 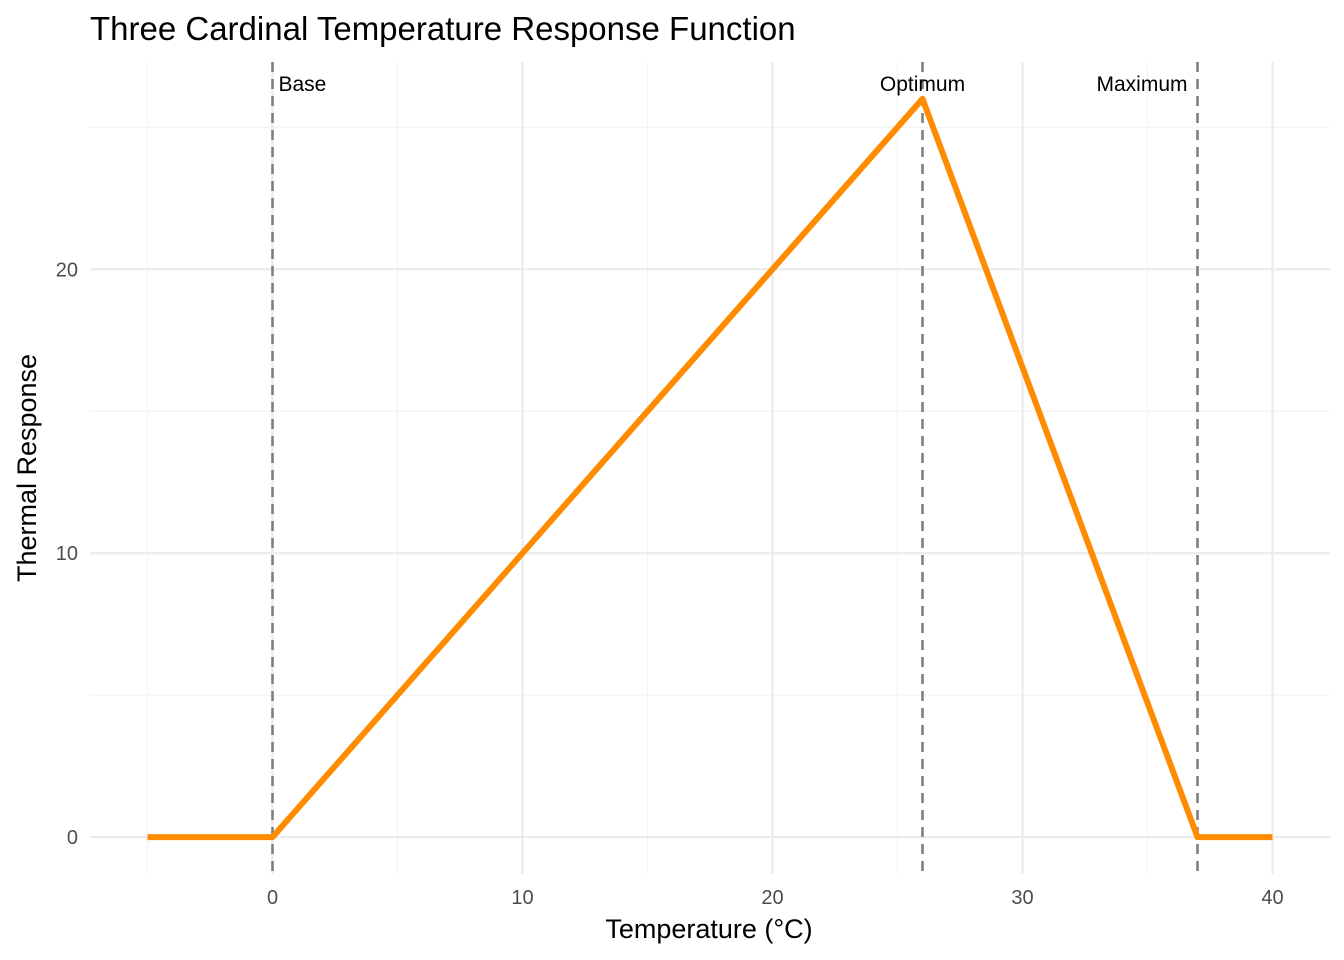 What do you see at coordinates (772, 898) in the screenshot?
I see `x-tick-label: 20` at bounding box center [772, 898].